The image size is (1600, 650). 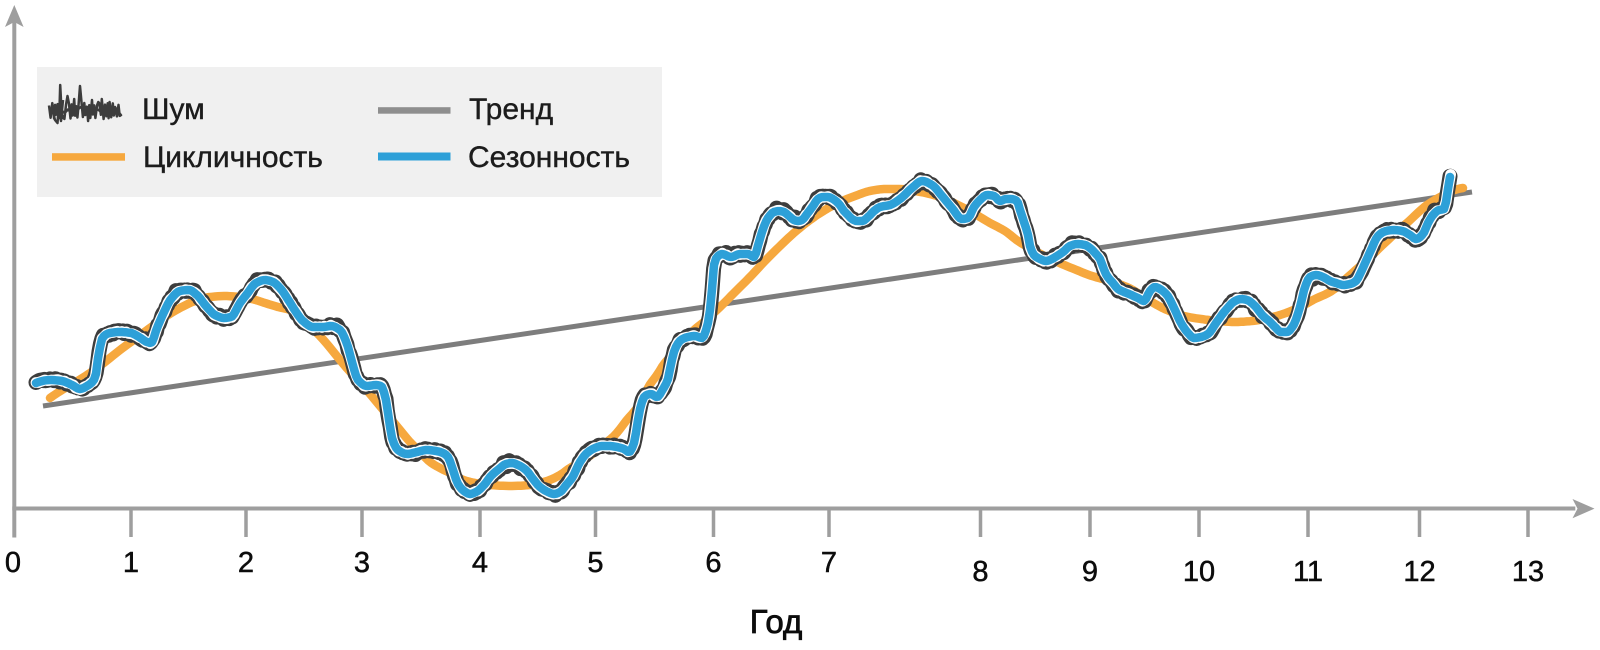 I want to click on svg-text: 9, so click(x=1090, y=572).